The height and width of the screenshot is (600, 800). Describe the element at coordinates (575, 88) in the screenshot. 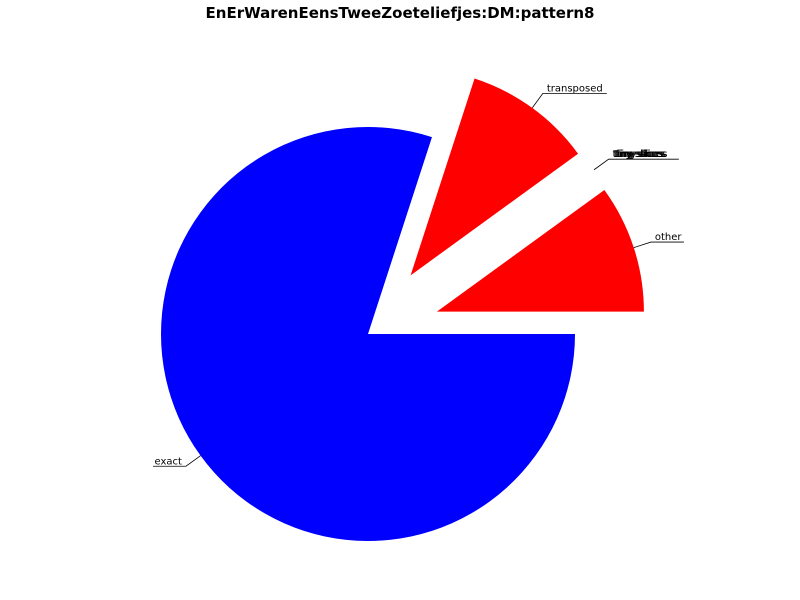

I see `slice-label-transposed: transposed` at that location.